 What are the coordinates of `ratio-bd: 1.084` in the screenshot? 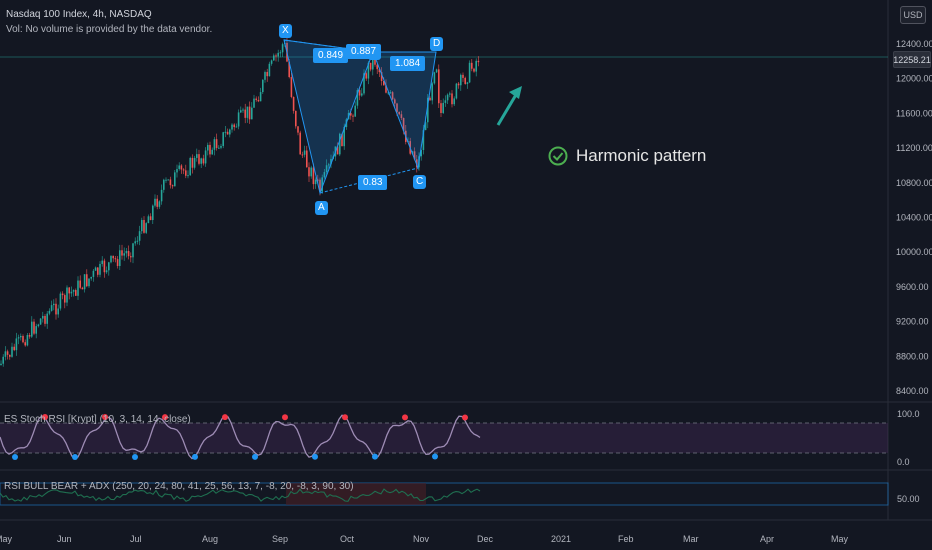 It's located at (408, 63).